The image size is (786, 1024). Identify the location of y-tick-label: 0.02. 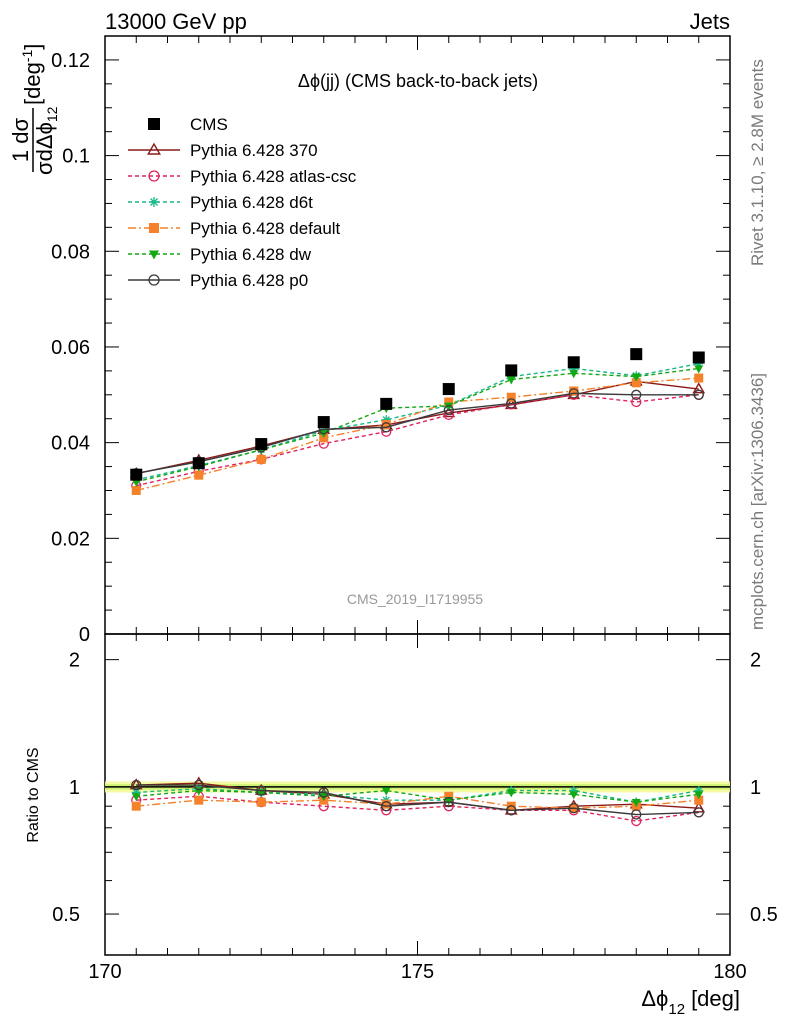
(70, 539).